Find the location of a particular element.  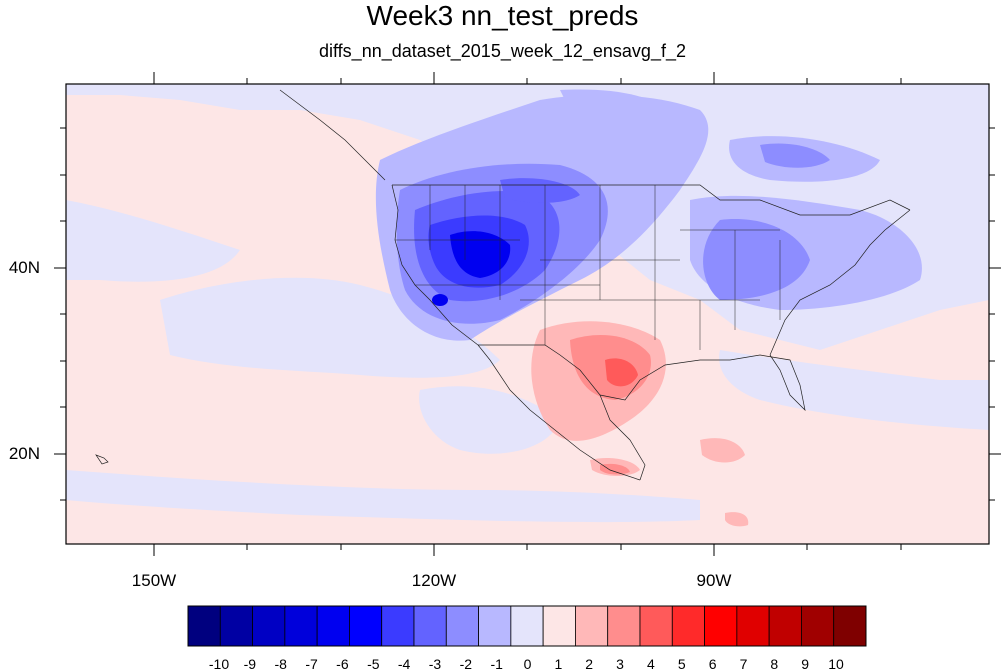

colorbar-label: 3 is located at coordinates (620, 664).